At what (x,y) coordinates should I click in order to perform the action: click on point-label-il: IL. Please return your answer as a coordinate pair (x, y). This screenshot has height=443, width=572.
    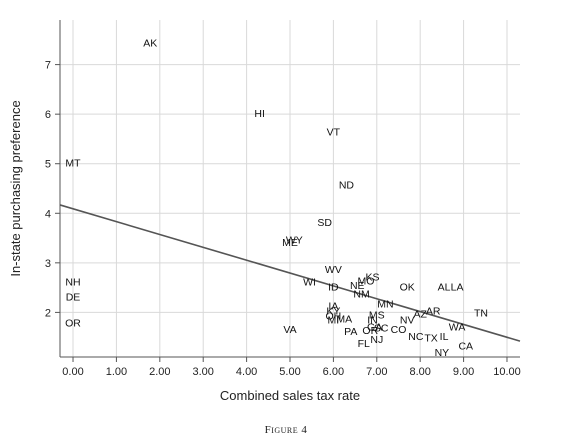
    Looking at the image, I should click on (444, 337).